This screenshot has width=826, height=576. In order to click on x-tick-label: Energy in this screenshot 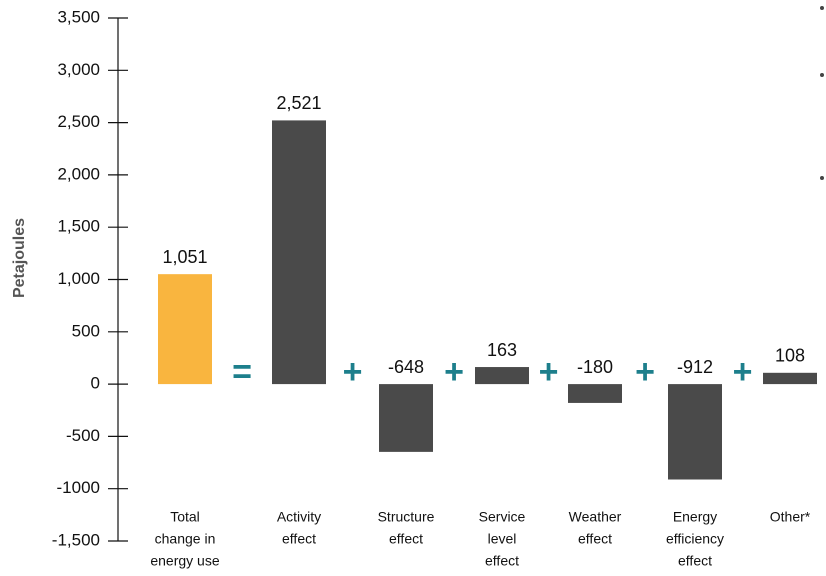, I will do `click(695, 517)`.